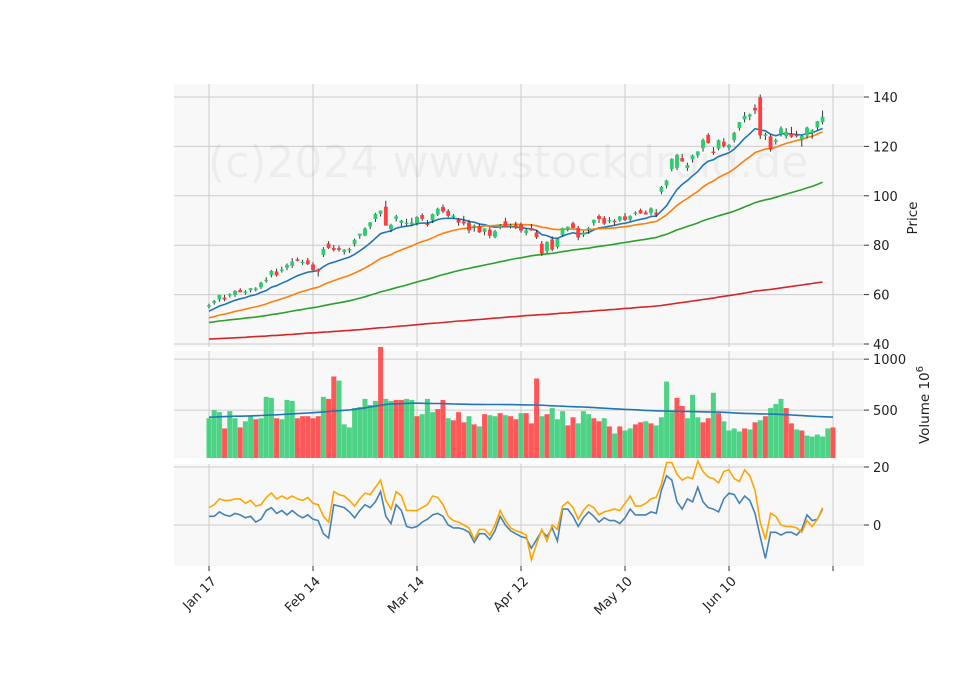 The width and height of the screenshot is (960, 694). Describe the element at coordinates (720, 594) in the screenshot. I see `x-tick-label: Jun 10` at that location.